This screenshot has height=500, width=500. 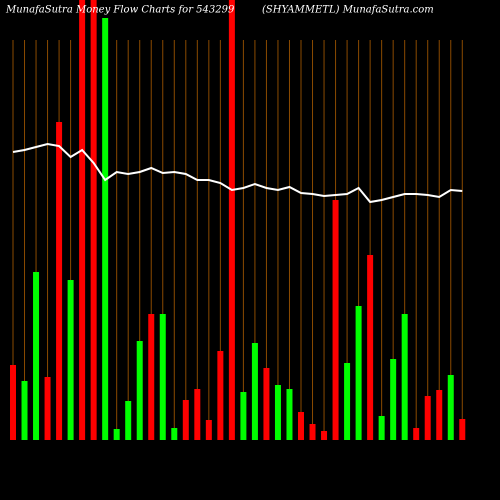 What do you see at coordinates (348, 10) in the screenshot?
I see `chart-subtitle: (SHYAMMETL) MunafaSutra.com` at bounding box center [348, 10].